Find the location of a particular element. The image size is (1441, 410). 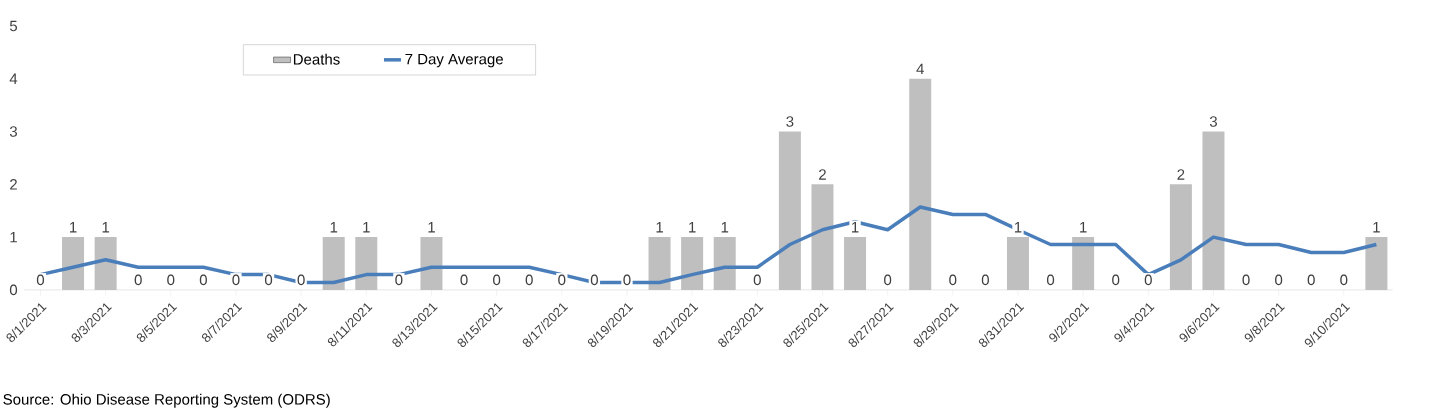

legend-label: Deaths is located at coordinates (316, 59).